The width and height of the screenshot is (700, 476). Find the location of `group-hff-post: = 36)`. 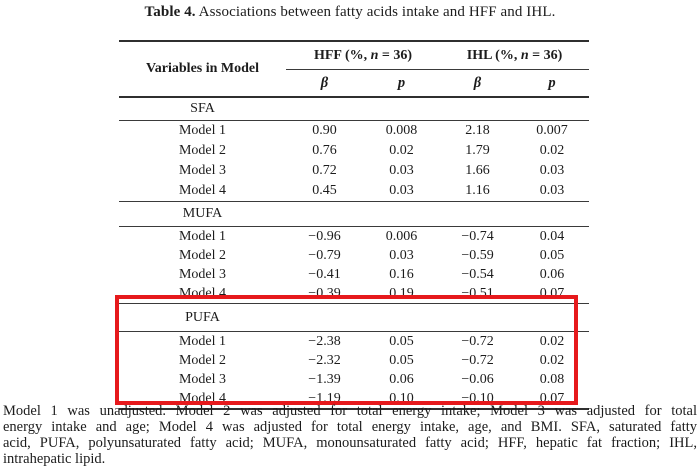

group-hff-post: = 36) is located at coordinates (395, 55).